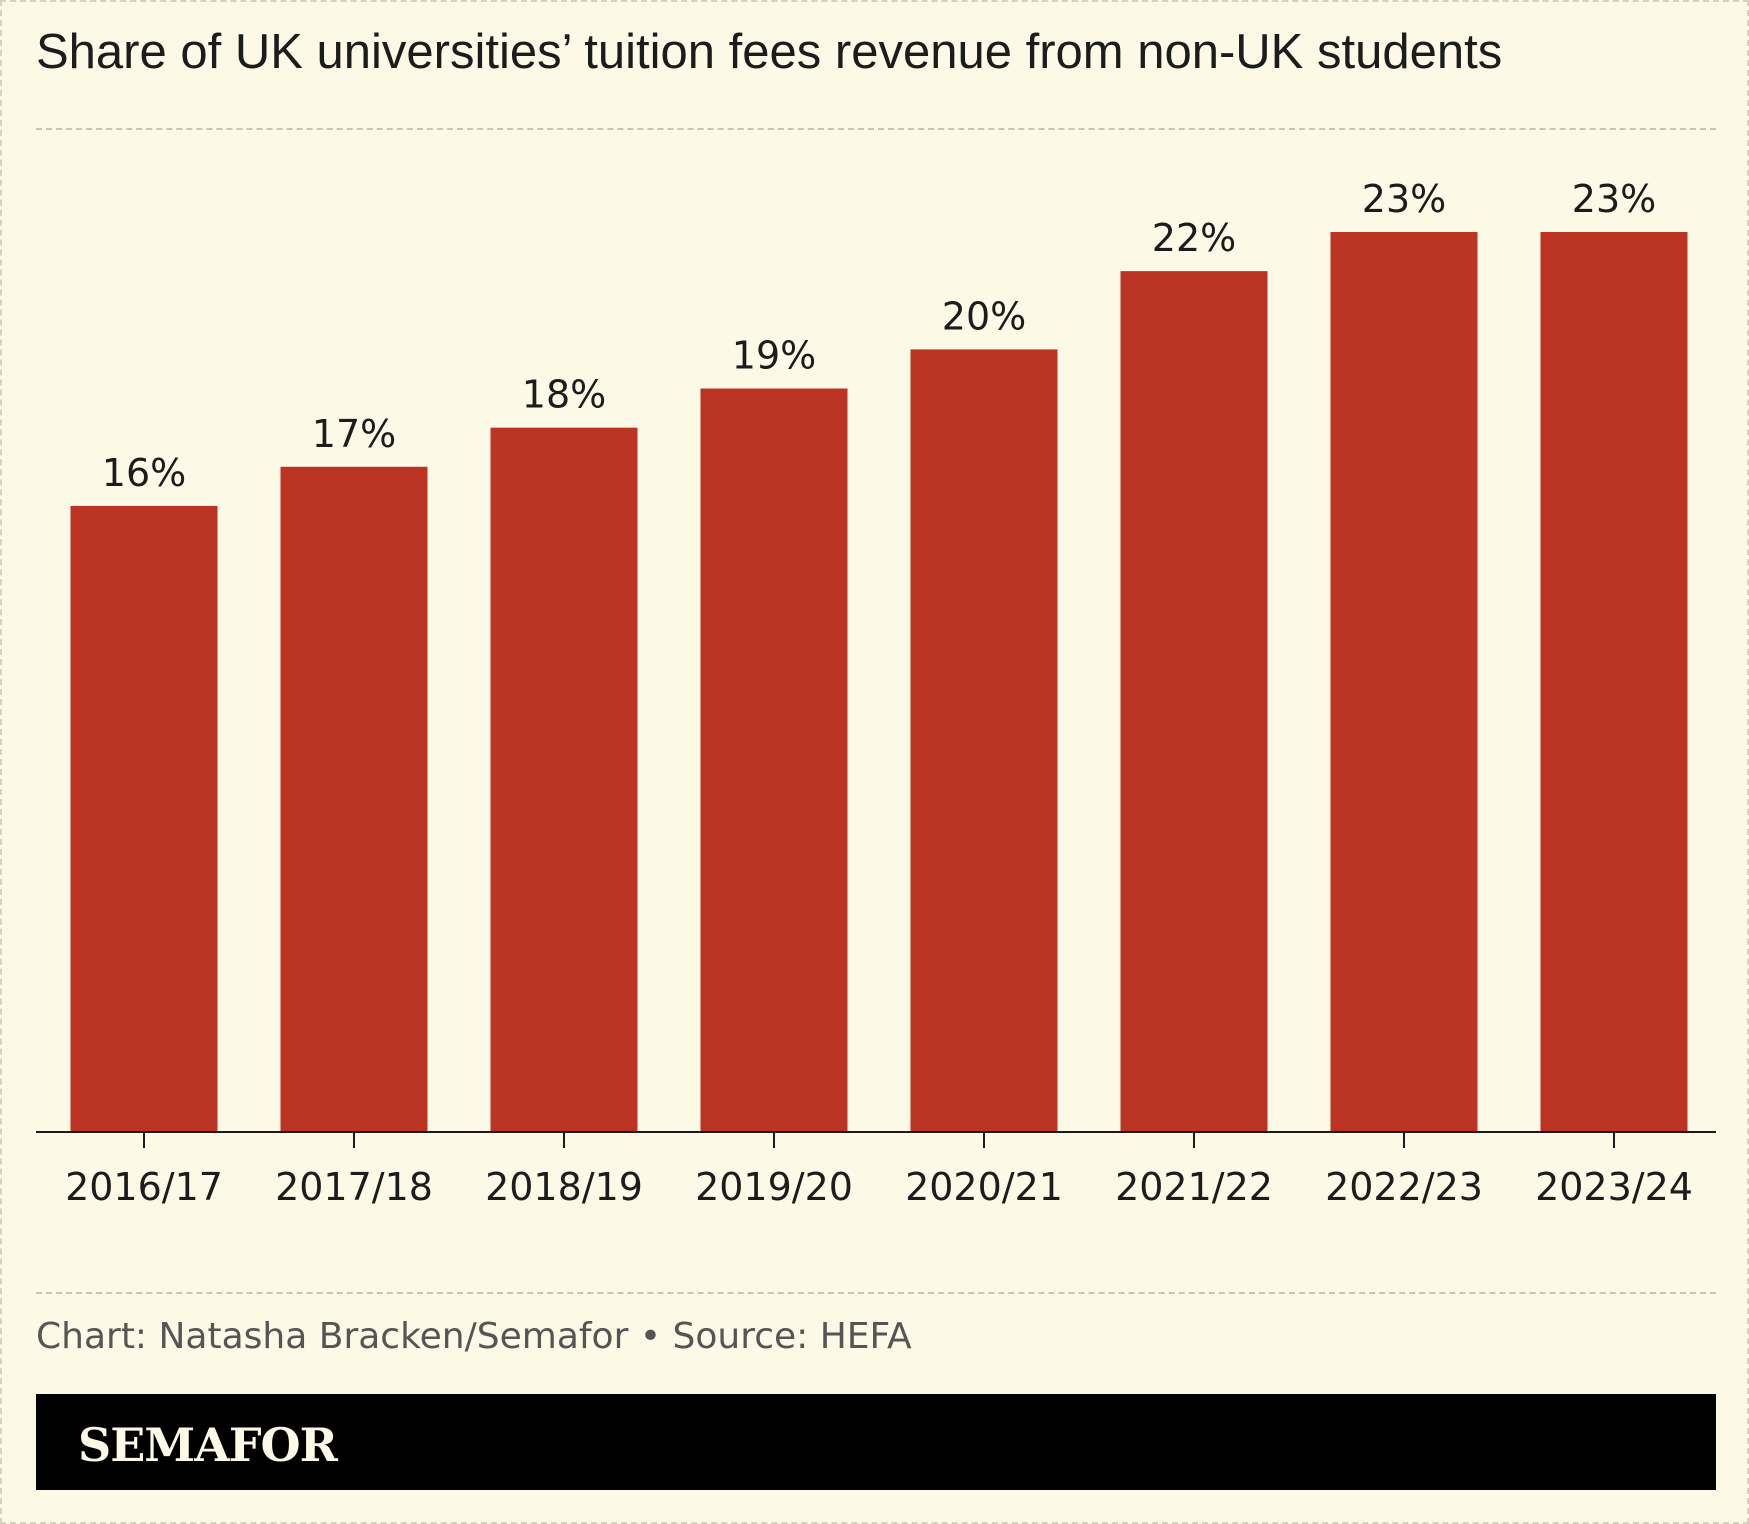  I want to click on data-label: 19%, so click(774, 356).